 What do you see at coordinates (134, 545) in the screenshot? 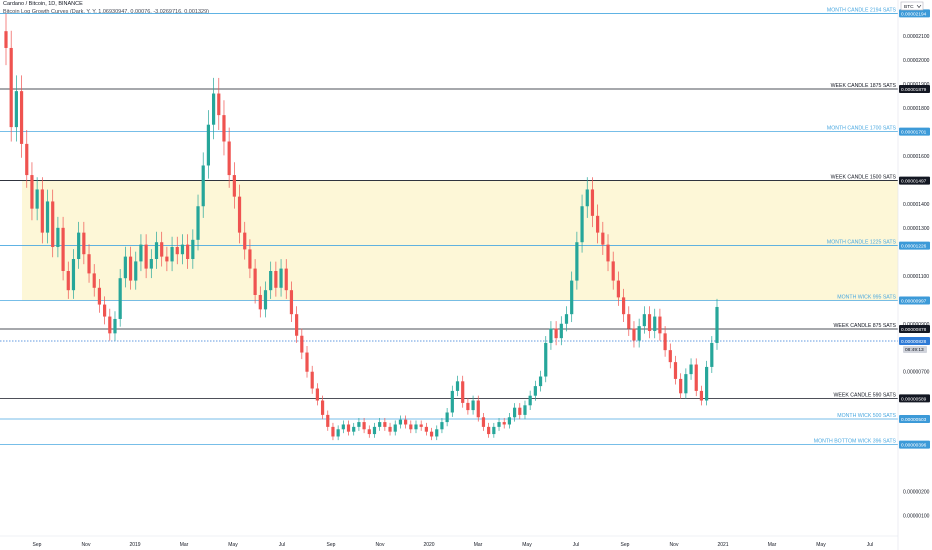
I see `x-tick-label: 2019` at bounding box center [134, 545].